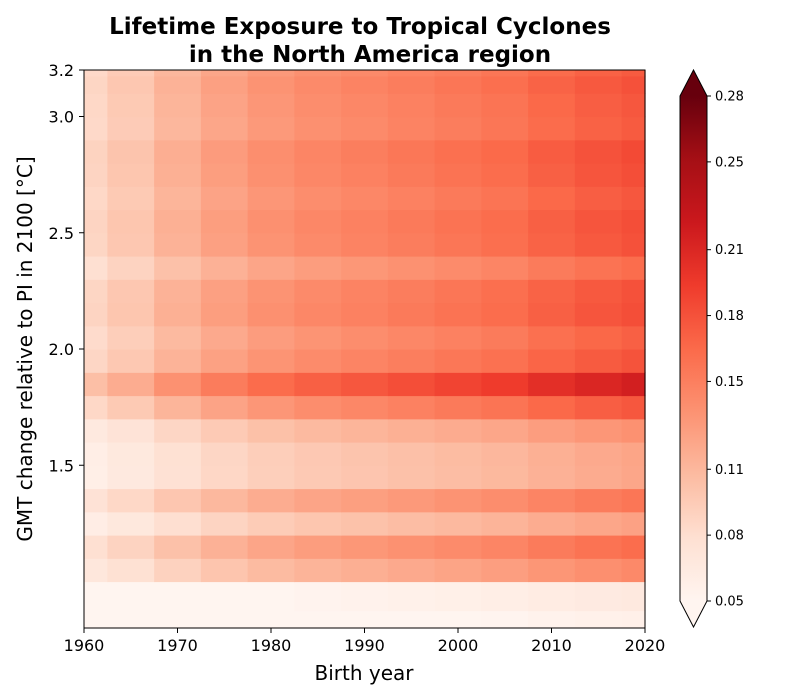 The width and height of the screenshot is (800, 700). I want to click on y-tick-label: 3.2, so click(61, 70).